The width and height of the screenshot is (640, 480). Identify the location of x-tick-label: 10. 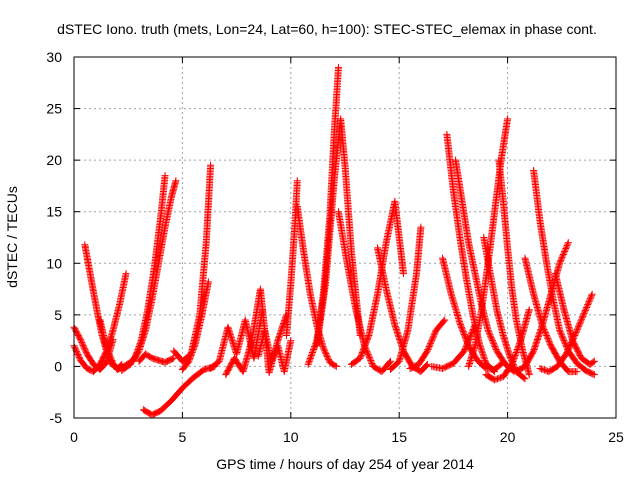
(291, 437).